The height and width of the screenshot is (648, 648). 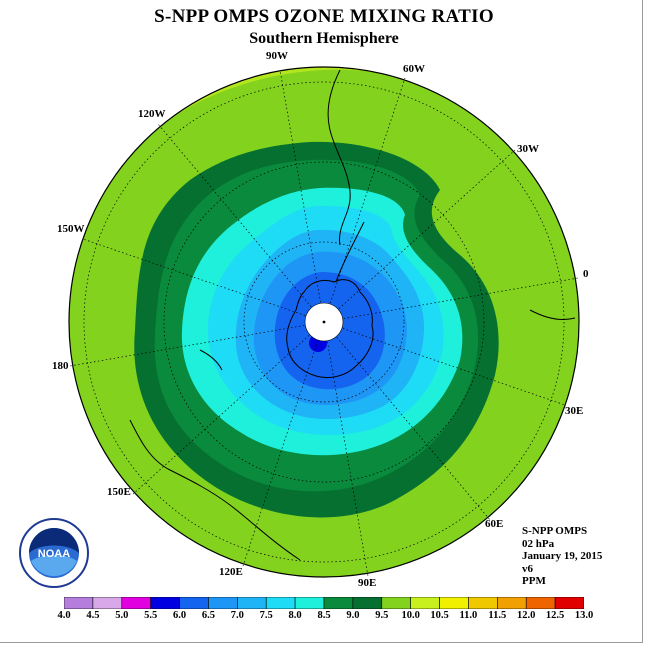 I want to click on colorbar-tick-label: 11.5, so click(x=497, y=615).